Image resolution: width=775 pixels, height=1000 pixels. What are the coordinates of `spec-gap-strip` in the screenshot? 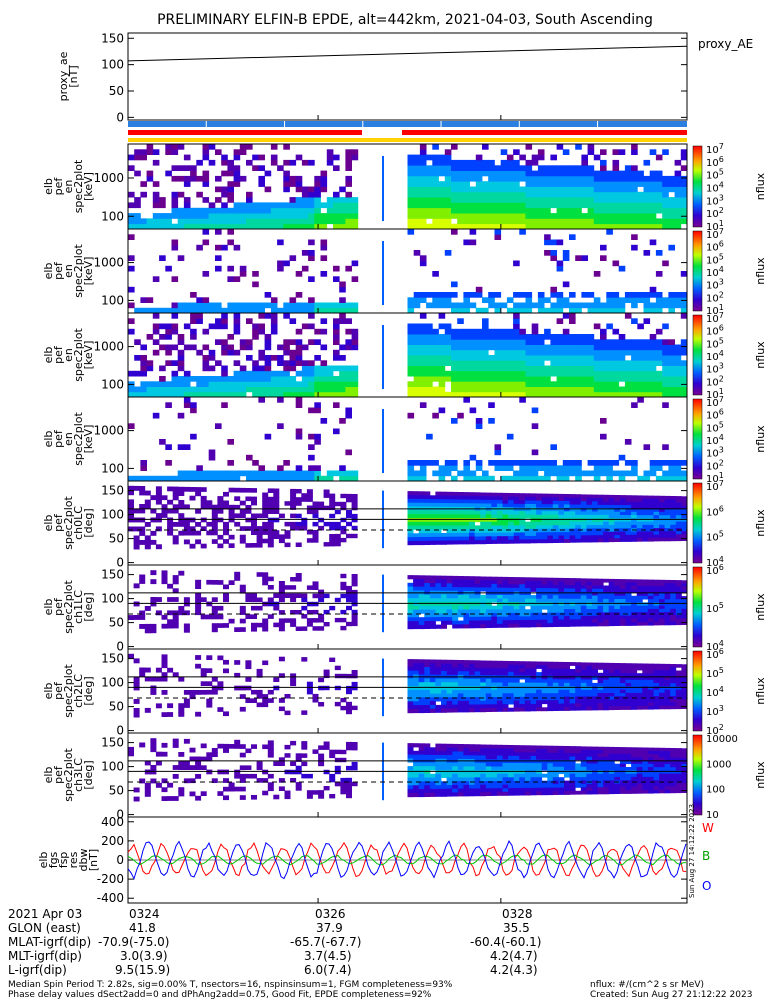 It's located at (383, 273).